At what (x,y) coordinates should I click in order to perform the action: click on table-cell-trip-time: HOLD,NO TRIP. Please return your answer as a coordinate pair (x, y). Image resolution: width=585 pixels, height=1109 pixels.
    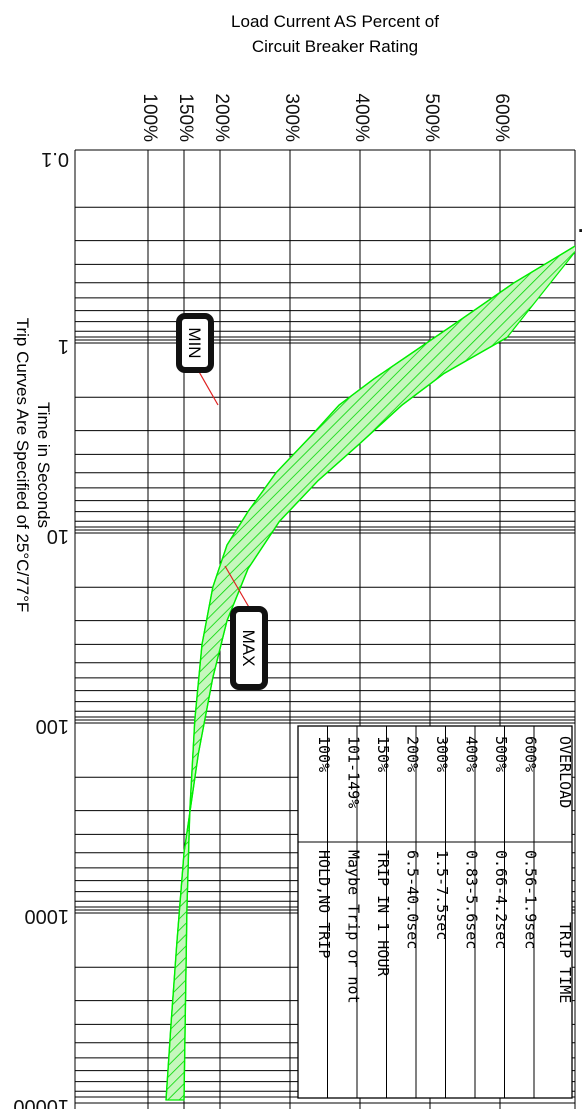
    Looking at the image, I should click on (324, 904).